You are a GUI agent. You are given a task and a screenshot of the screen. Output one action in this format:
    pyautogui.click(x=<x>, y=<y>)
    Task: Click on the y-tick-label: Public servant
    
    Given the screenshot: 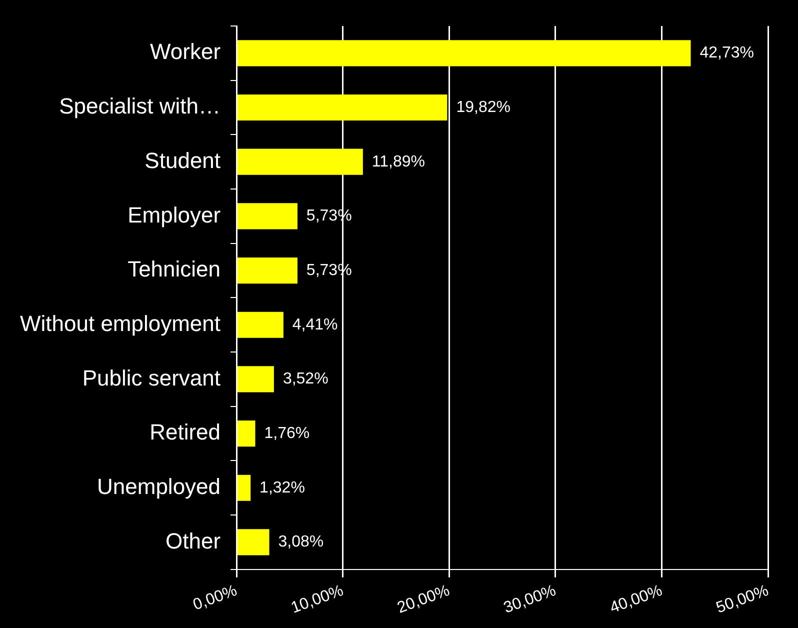 What is the action you would take?
    pyautogui.click(x=151, y=377)
    